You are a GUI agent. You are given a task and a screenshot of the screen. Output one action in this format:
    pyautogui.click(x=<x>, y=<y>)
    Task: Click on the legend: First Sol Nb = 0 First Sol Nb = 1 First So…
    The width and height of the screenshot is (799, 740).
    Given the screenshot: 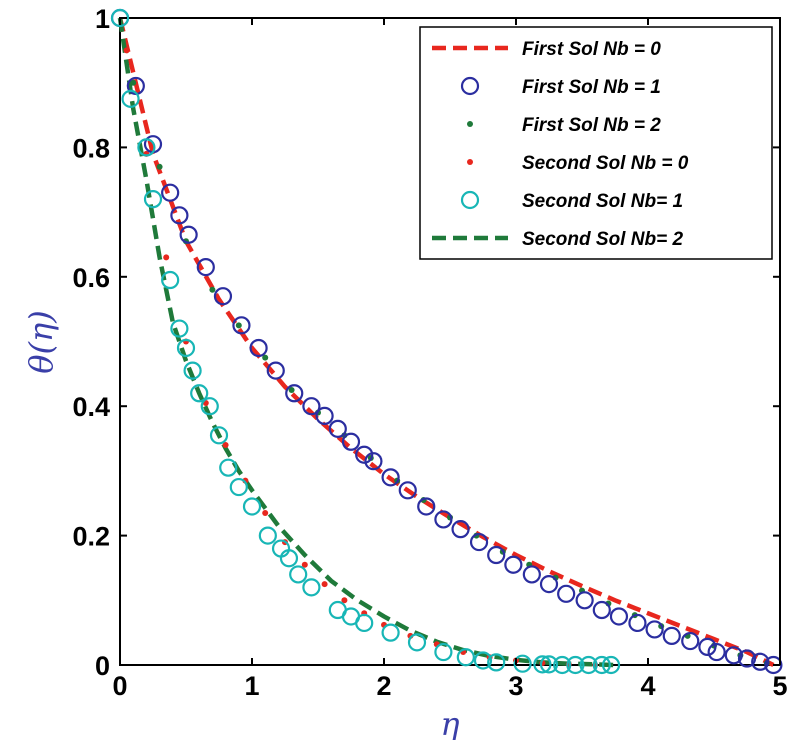 What is the action you would take?
    pyautogui.click(x=596, y=143)
    